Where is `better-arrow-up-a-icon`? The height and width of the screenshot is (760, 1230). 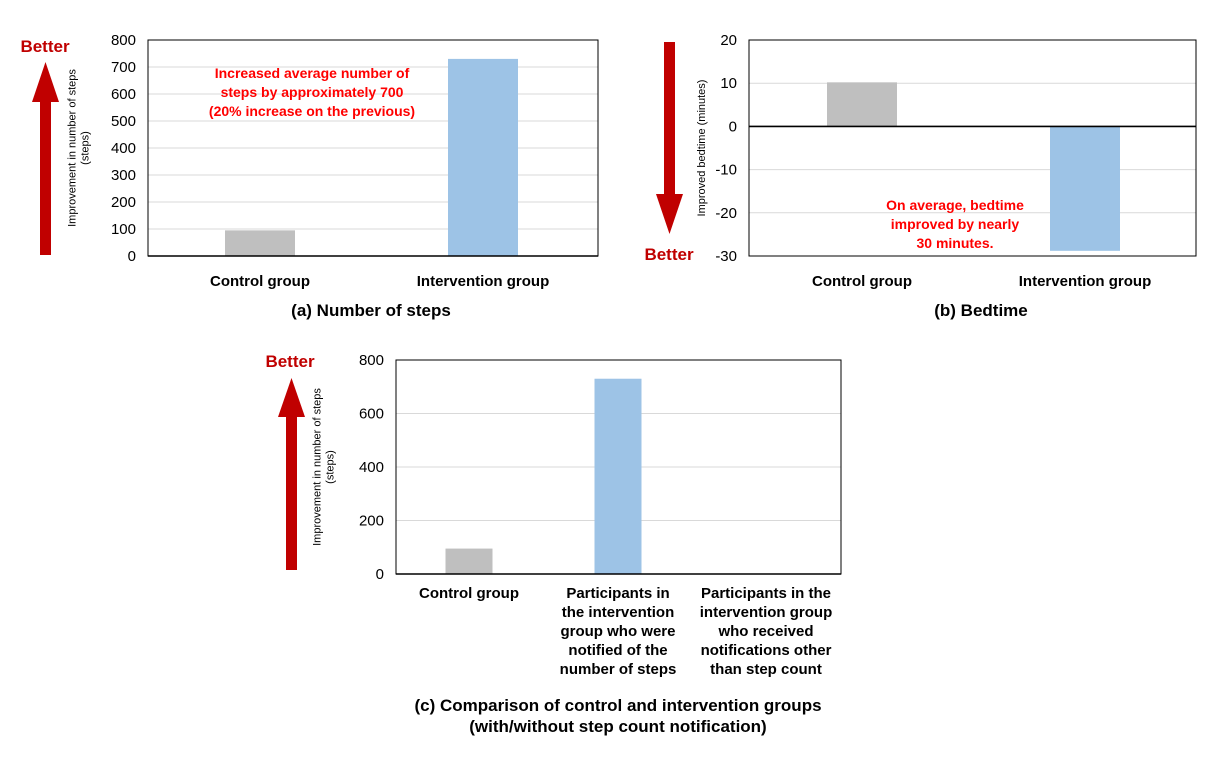
better-arrow-up-a-icon is located at coordinates (45, 158).